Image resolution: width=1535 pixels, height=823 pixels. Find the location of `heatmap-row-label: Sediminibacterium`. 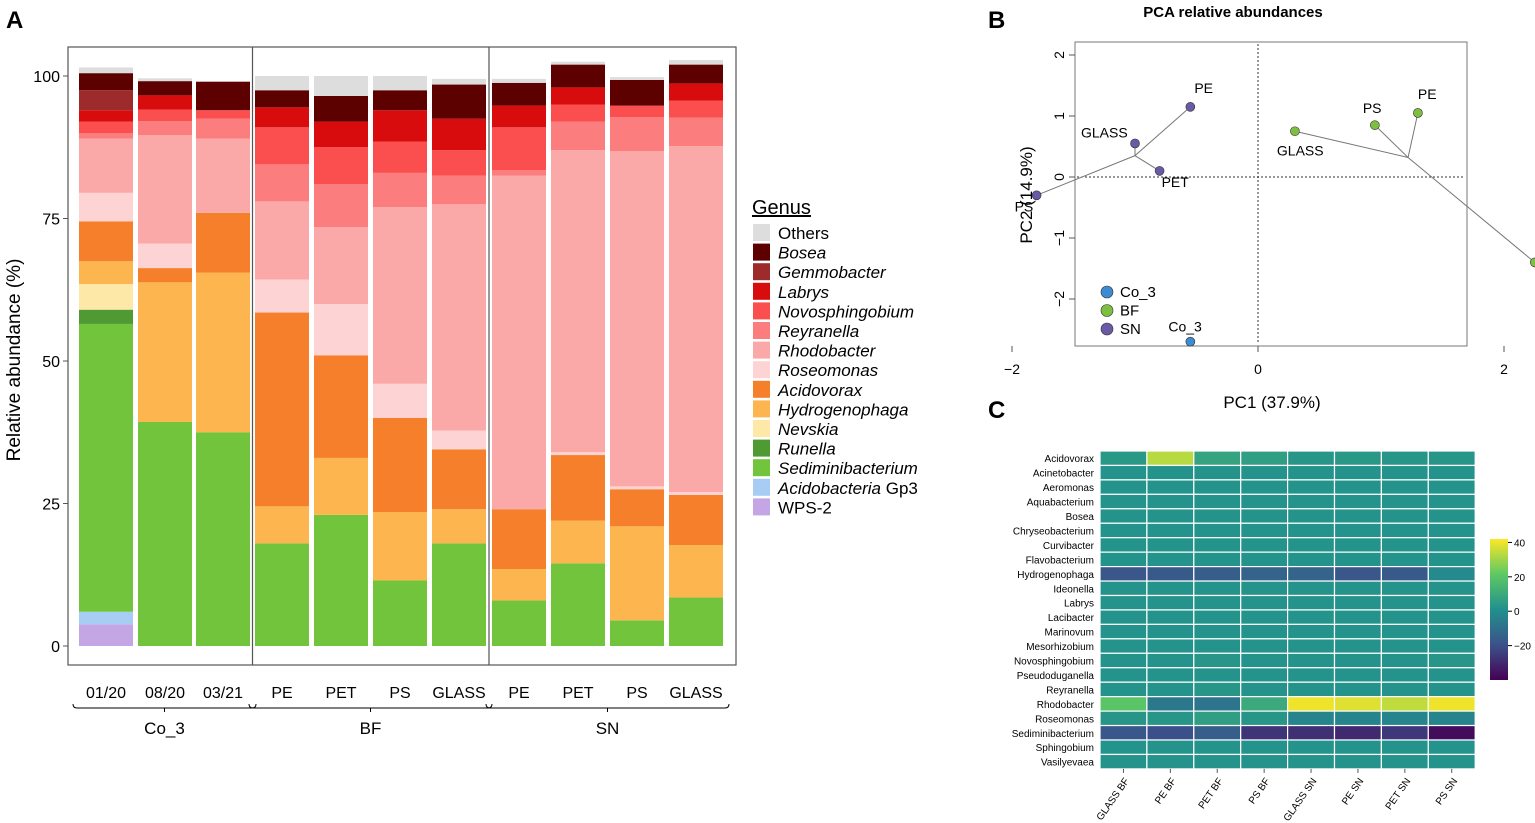

heatmap-row-label: Sediminibacterium is located at coordinates (1053, 734).